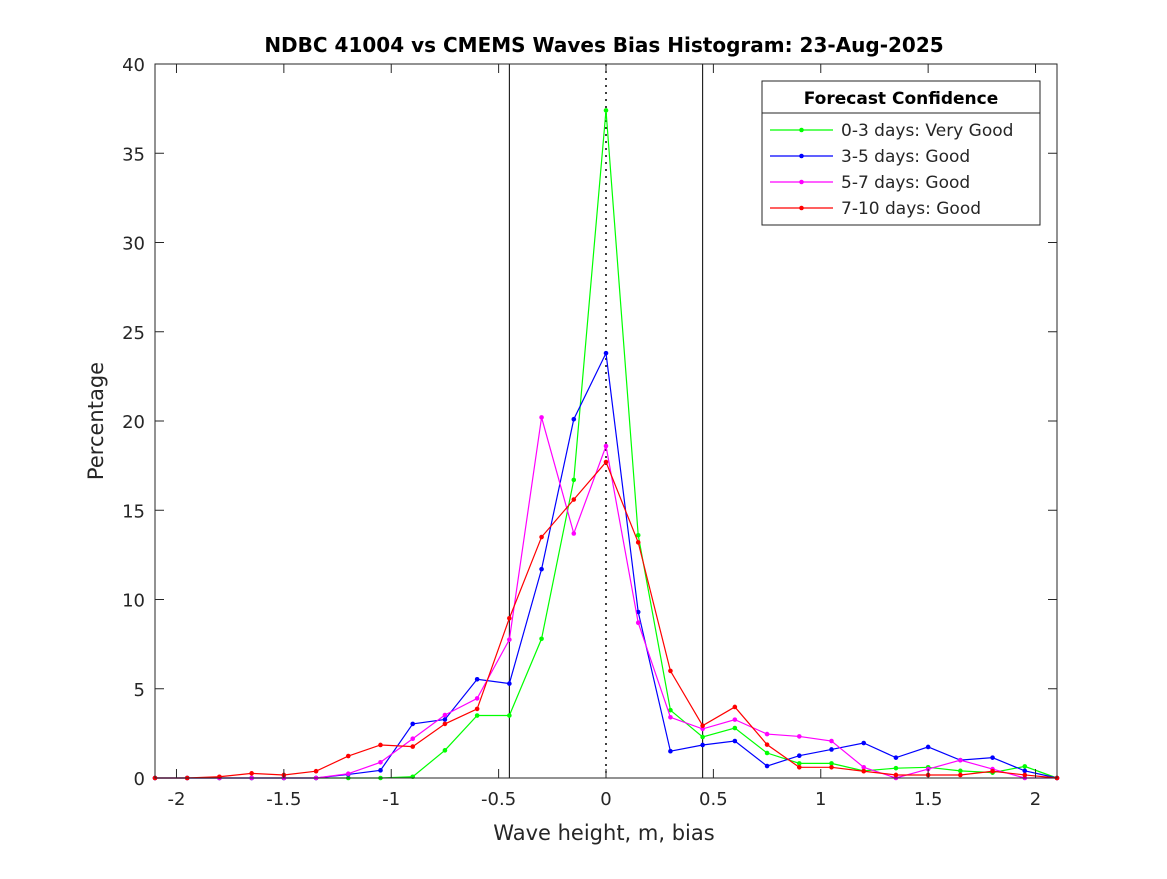 This screenshot has width=1167, height=879. Describe the element at coordinates (139, 690) in the screenshot. I see `y-tick-label: 5` at that location.